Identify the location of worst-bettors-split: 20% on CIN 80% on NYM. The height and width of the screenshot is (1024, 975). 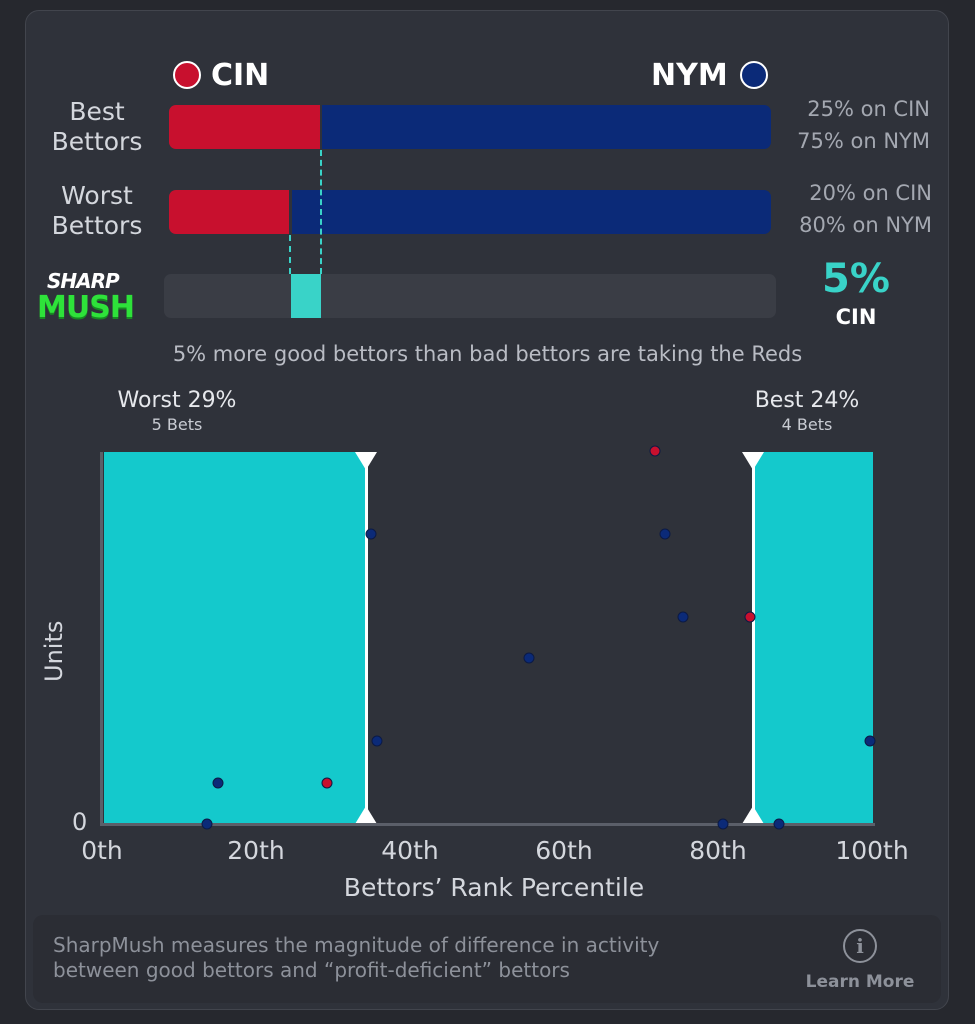
(865, 209).